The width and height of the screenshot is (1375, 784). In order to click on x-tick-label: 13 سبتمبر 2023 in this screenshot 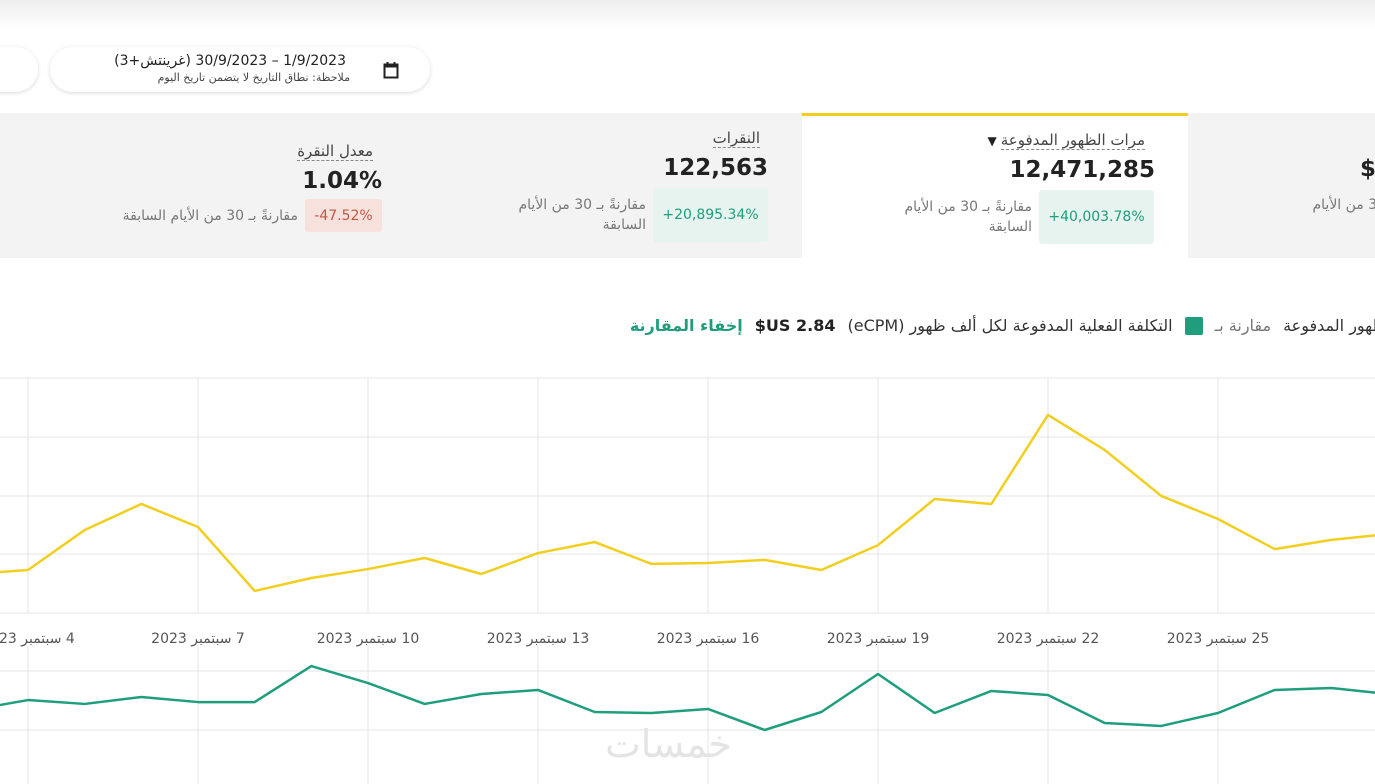, I will do `click(538, 639)`.